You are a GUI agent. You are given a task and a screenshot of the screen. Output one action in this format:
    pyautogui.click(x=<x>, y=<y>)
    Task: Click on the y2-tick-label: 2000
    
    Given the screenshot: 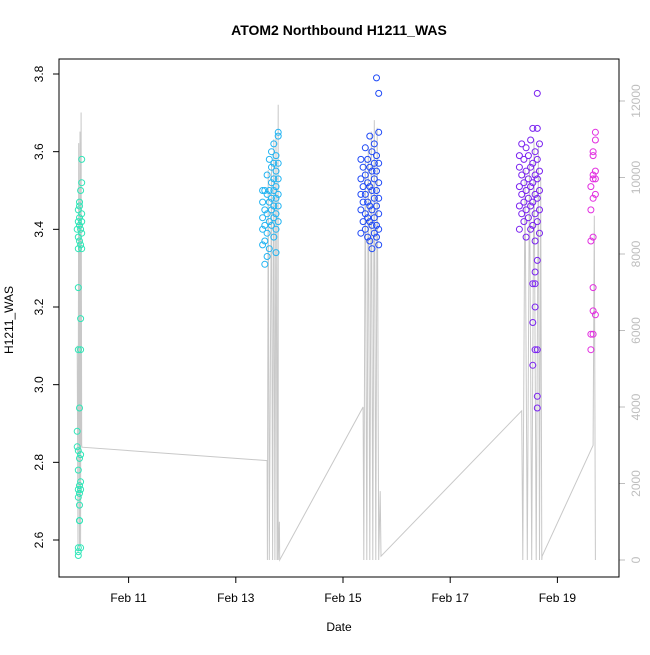 What is the action you would take?
    pyautogui.click(x=636, y=483)
    